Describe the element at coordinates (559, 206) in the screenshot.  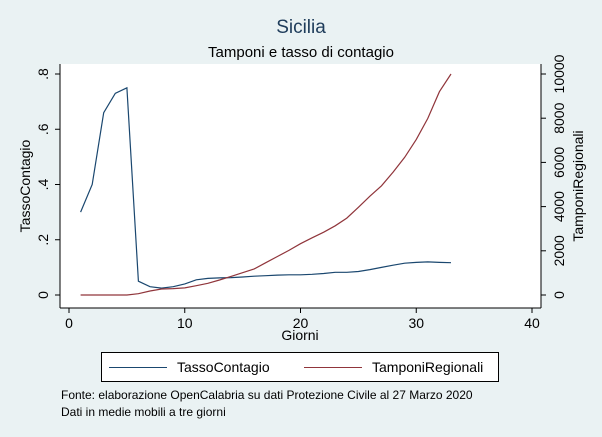
I see `y-right-tick-label: 4000` at that location.